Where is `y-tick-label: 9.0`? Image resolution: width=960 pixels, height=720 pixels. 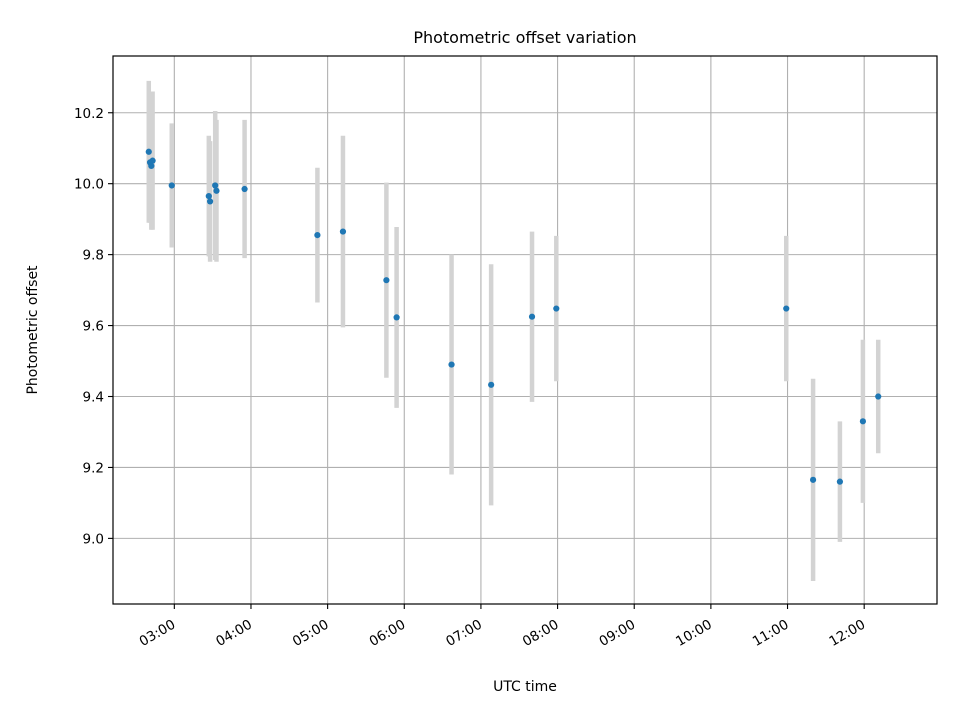 y-tick-label: 9.0 is located at coordinates (93, 539).